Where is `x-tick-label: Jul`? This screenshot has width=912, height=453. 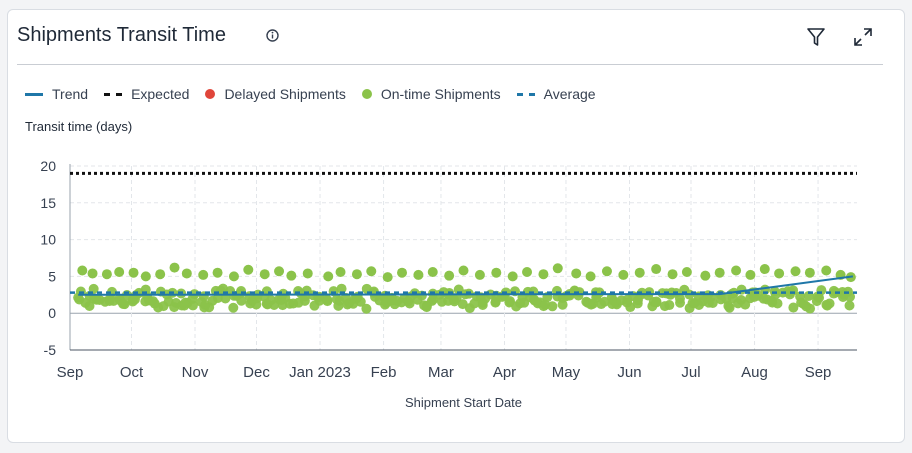
x-tick-label: Jul is located at coordinates (690, 372).